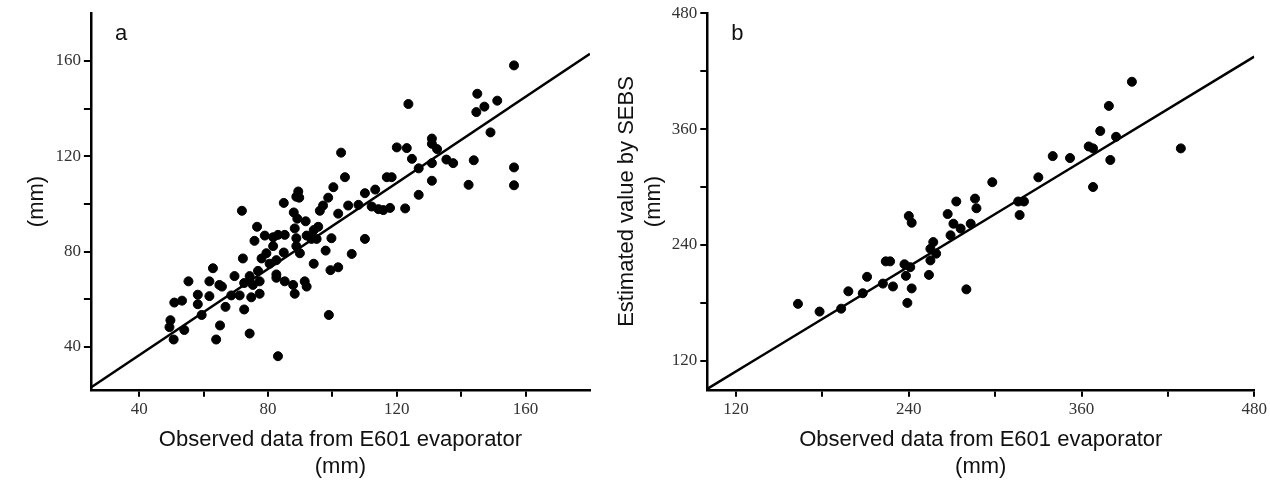 This screenshot has width=1270, height=492. Describe the element at coordinates (139, 409) in the screenshot. I see `x-tick-label: 40` at that location.